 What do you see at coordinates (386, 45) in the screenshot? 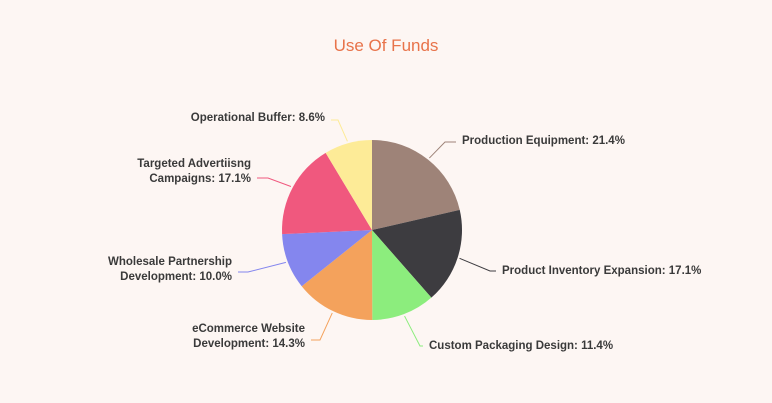
I see `chart-title: Use Of Funds` at bounding box center [386, 45].